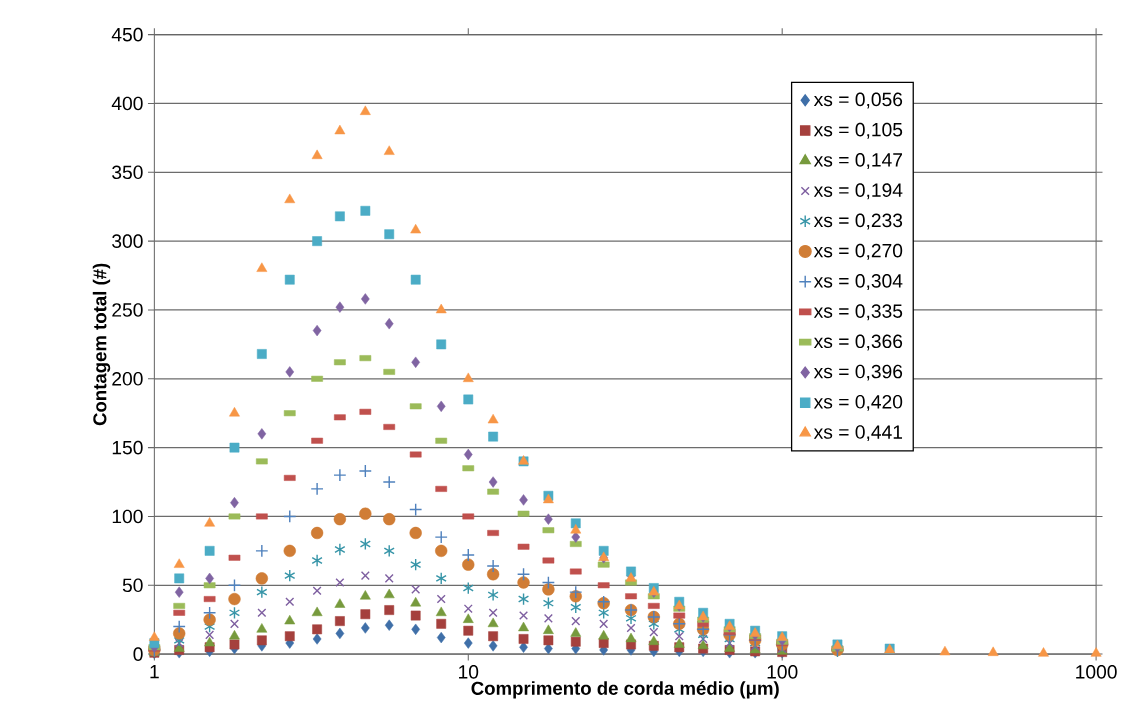  I want to click on legend-label: xs = 0,304, so click(858, 281).